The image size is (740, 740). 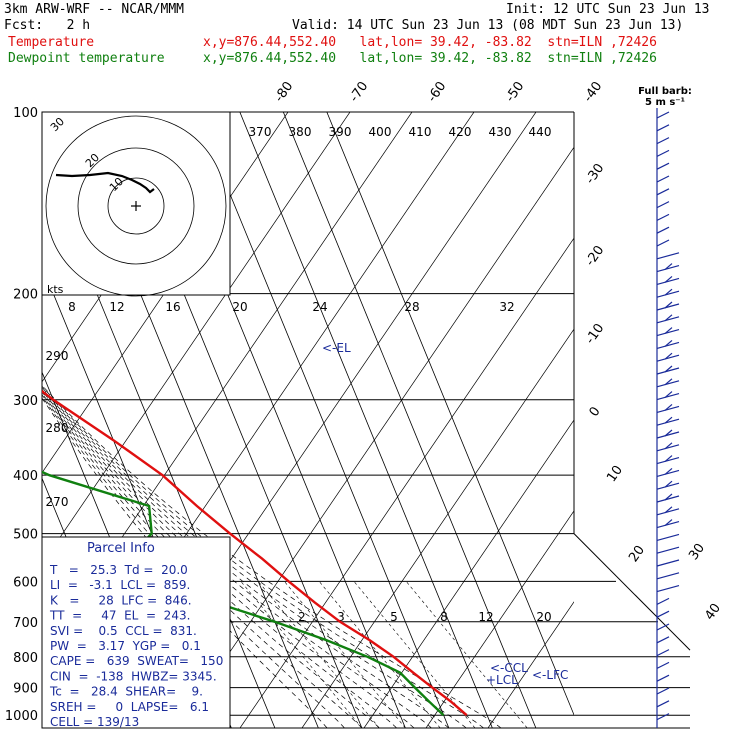 What do you see at coordinates (466, 654) in the screenshot?
I see `mixing-ratio-line` at bounding box center [466, 654].